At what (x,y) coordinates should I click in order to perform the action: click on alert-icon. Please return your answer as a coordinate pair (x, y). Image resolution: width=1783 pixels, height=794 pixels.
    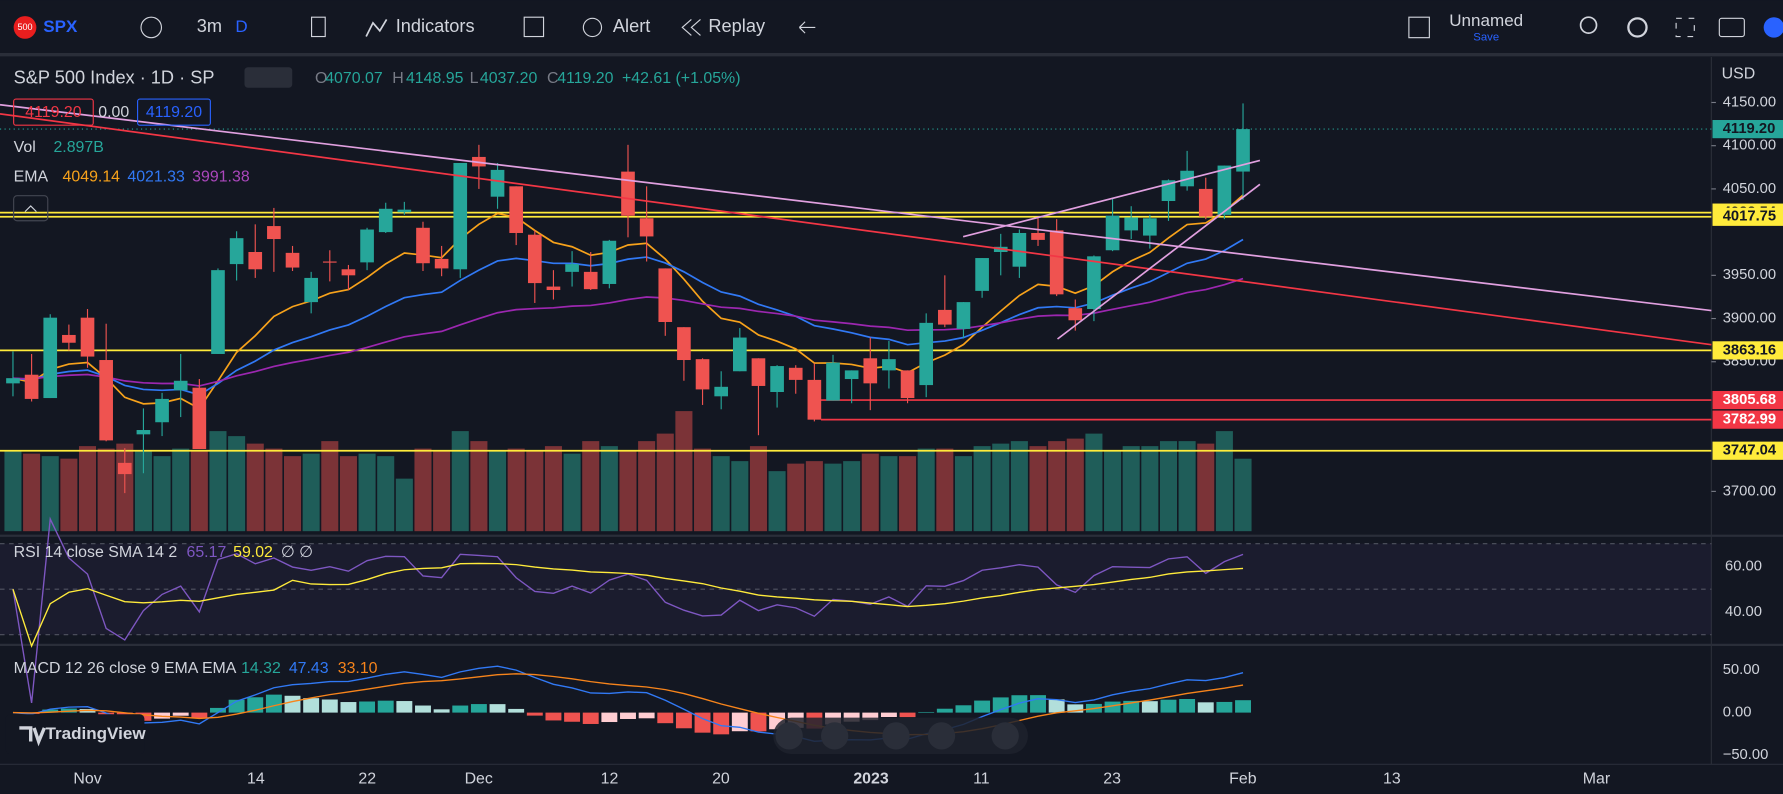
    Looking at the image, I should click on (592, 27).